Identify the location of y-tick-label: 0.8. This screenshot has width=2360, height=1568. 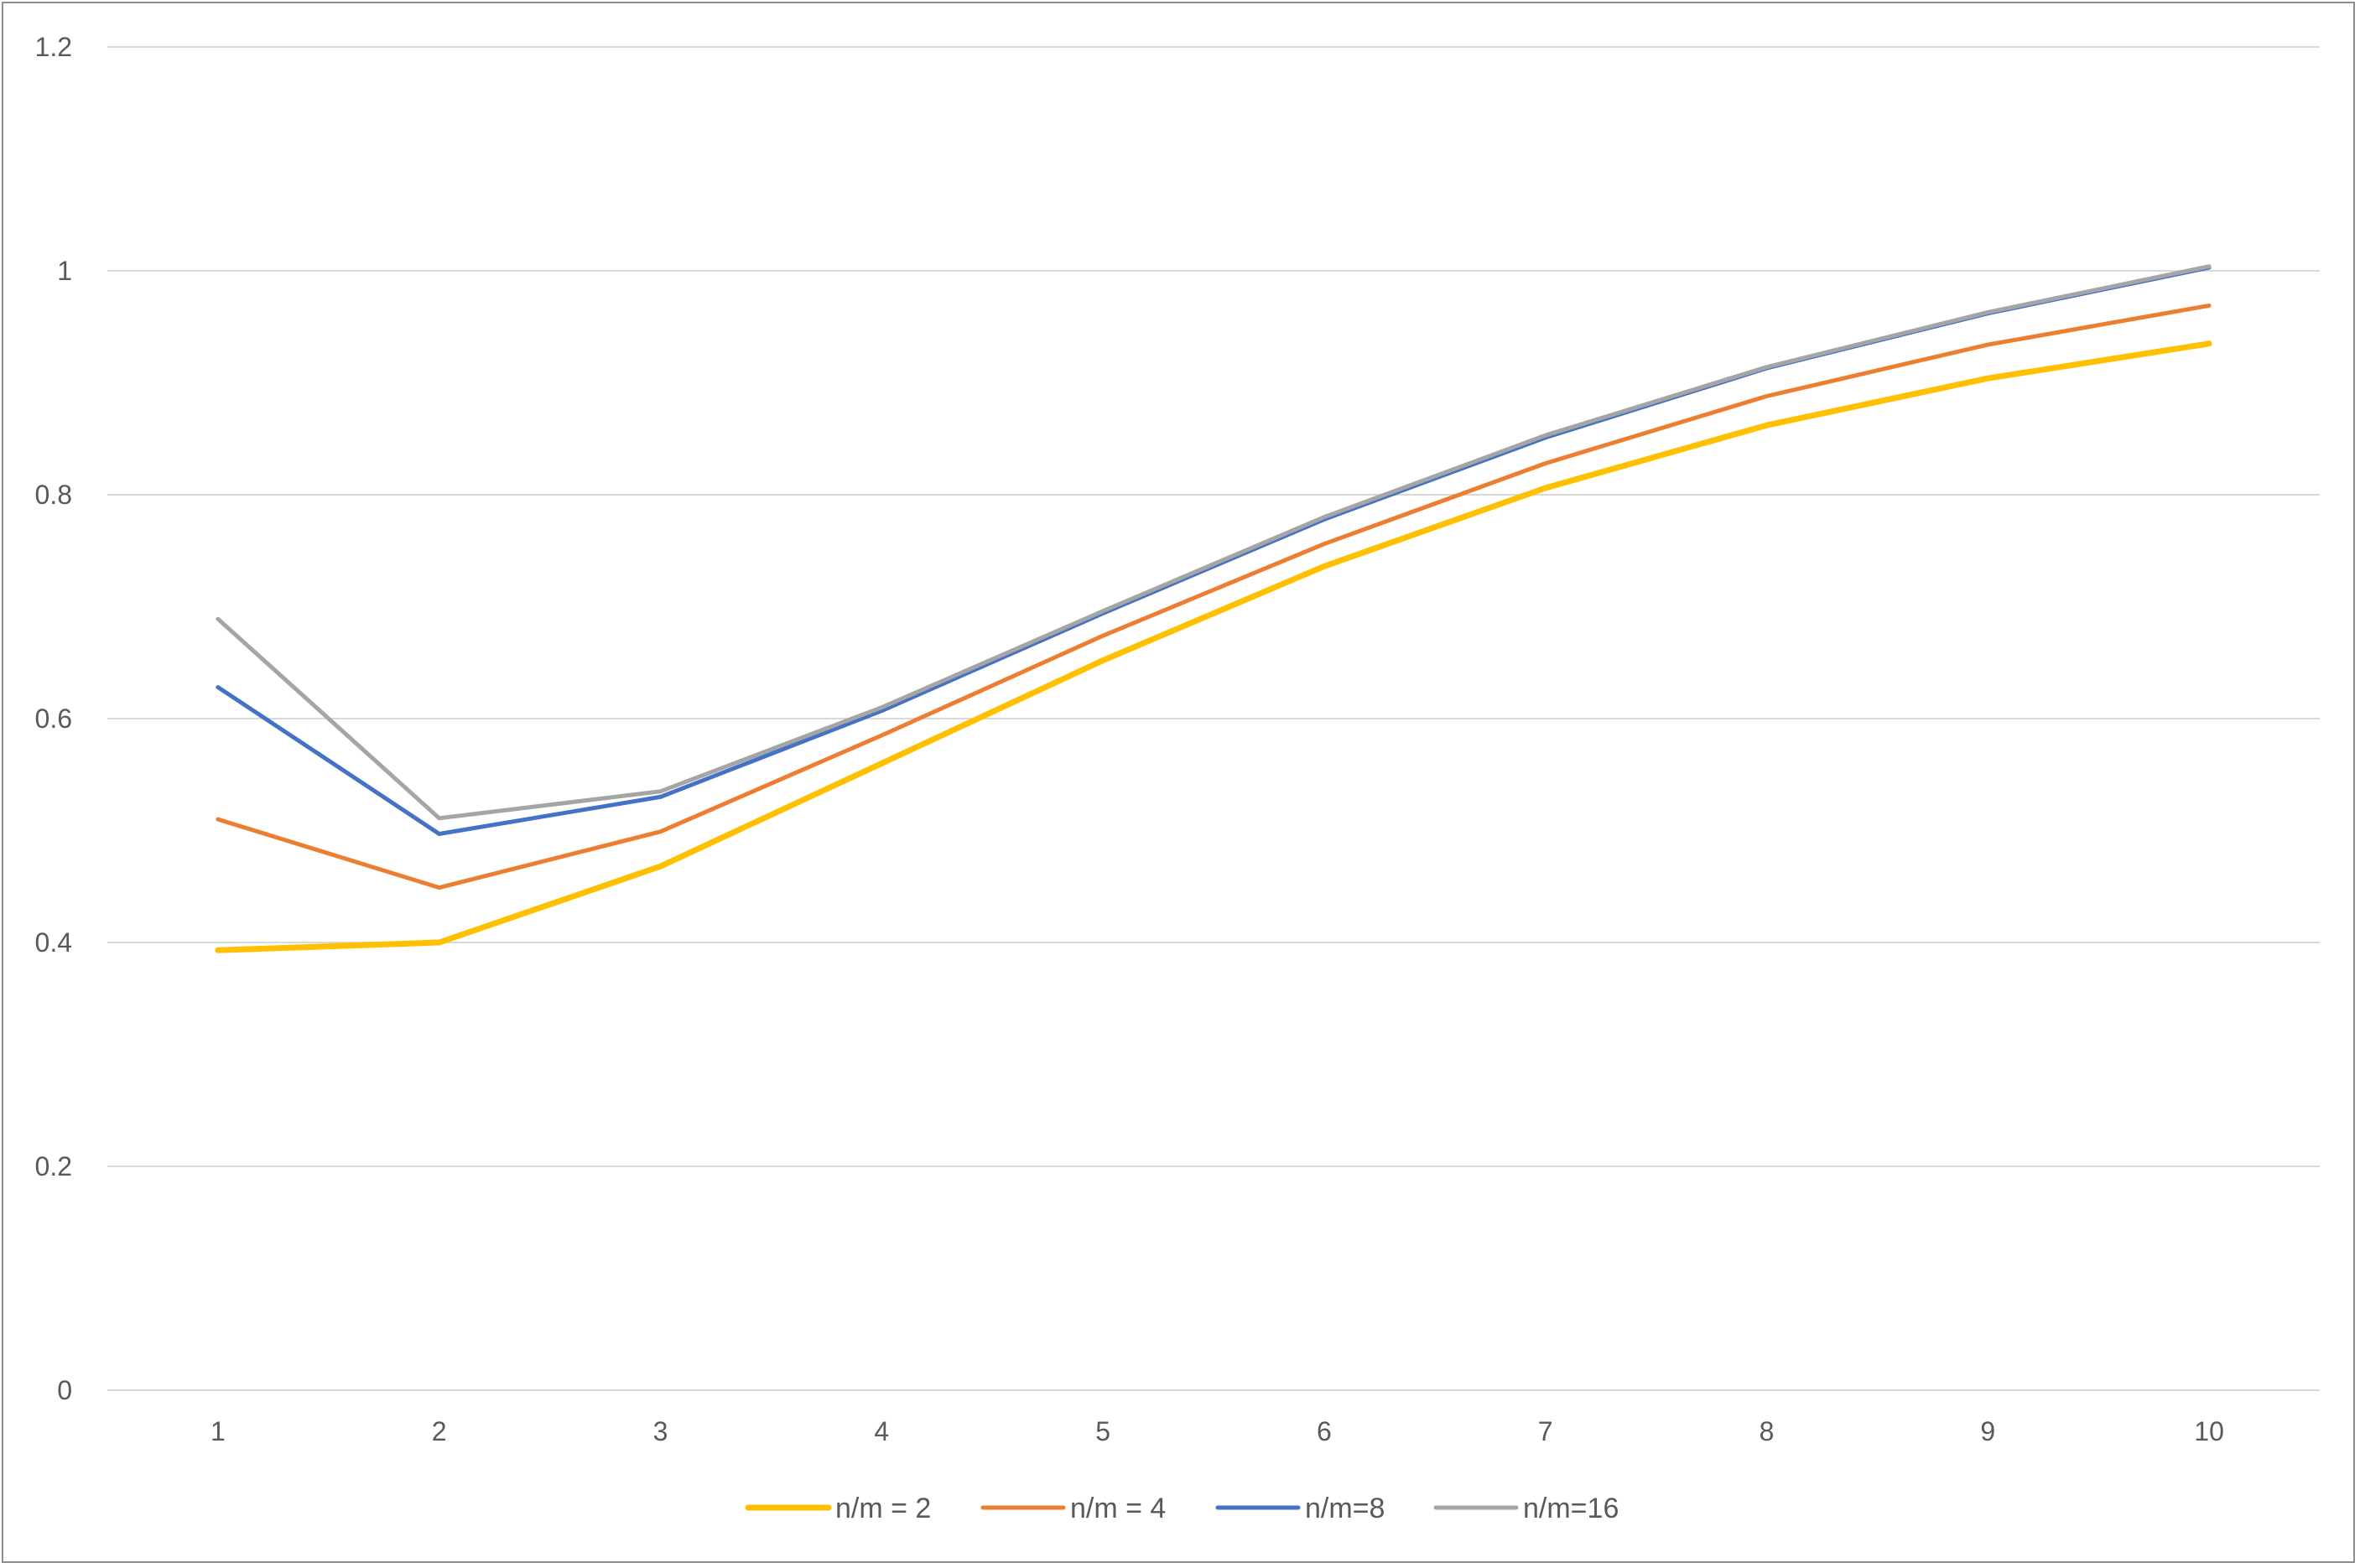
(53, 495).